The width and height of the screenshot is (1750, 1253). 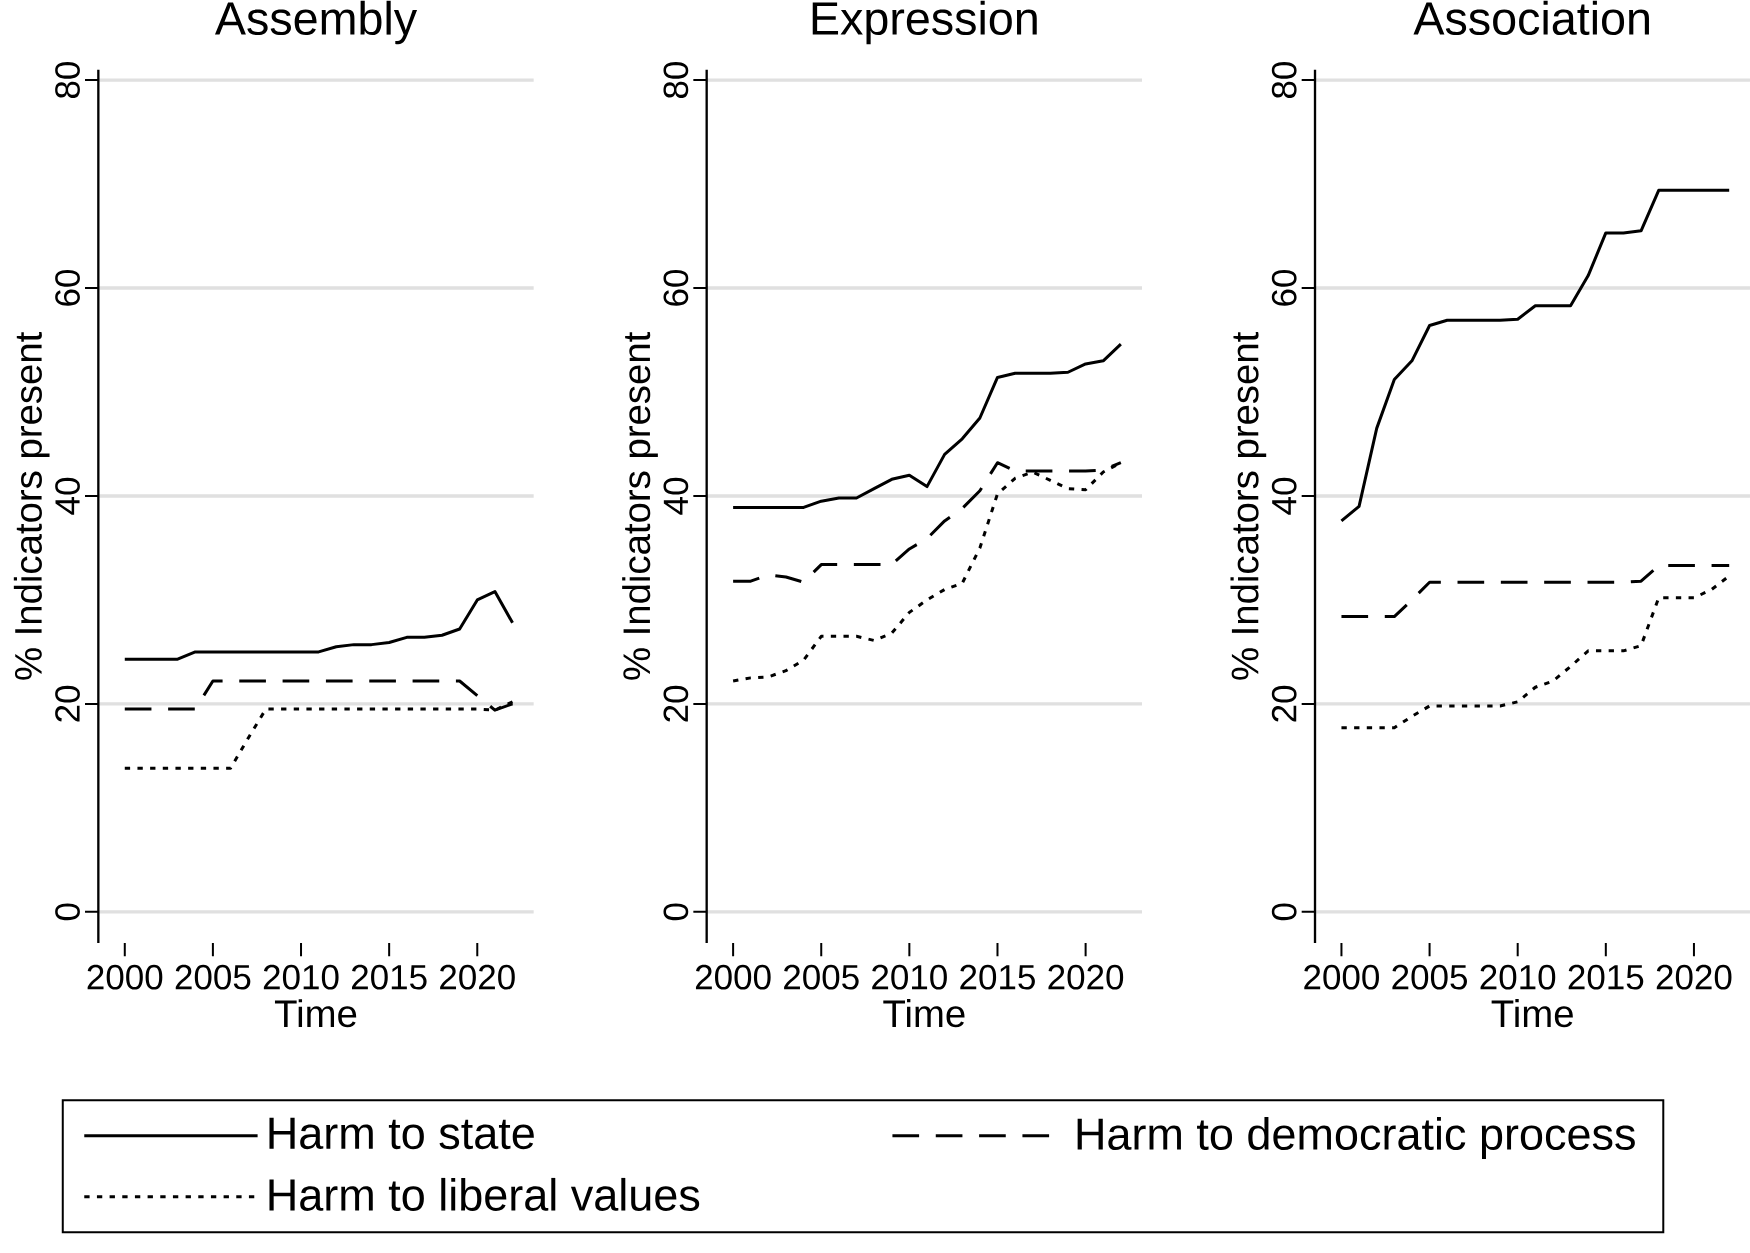 What do you see at coordinates (924, 22) in the screenshot?
I see `chart-title: Expression` at bounding box center [924, 22].